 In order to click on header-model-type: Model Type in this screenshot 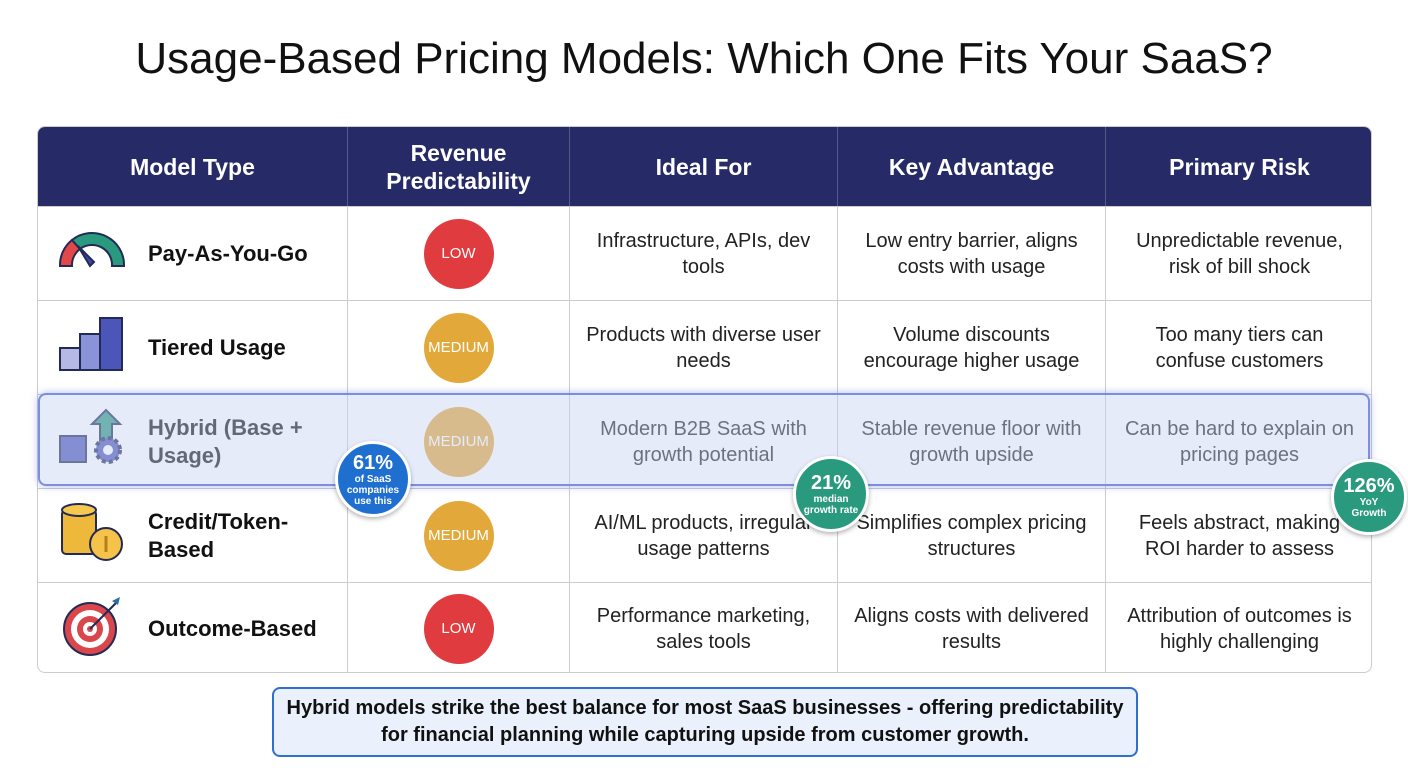, I will do `click(193, 166)`.